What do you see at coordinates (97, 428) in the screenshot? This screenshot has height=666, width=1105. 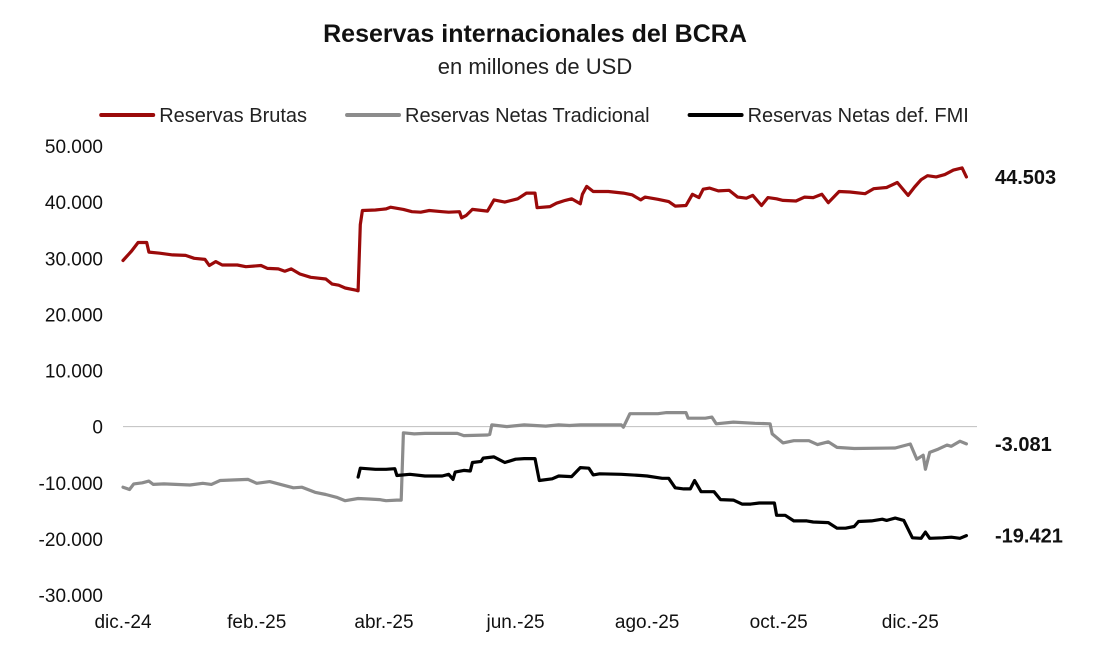 I see `y-tick-label: 0` at bounding box center [97, 428].